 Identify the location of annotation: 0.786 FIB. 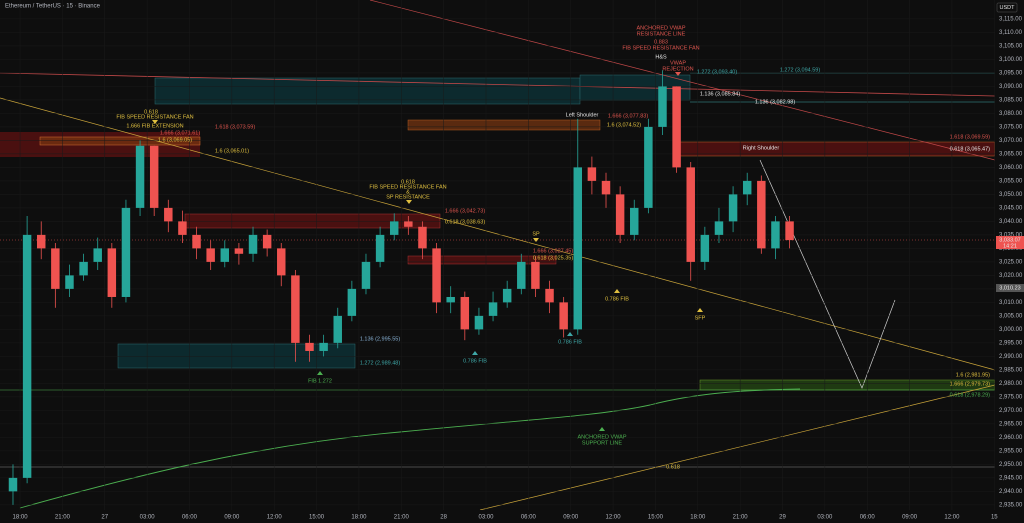
(475, 361).